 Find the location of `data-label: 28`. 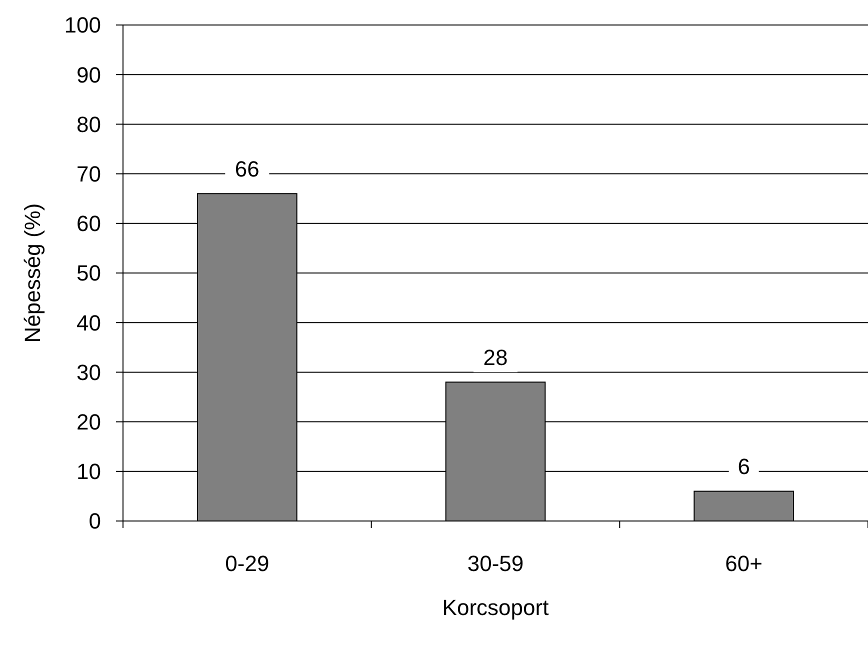

data-label: 28 is located at coordinates (495, 357).